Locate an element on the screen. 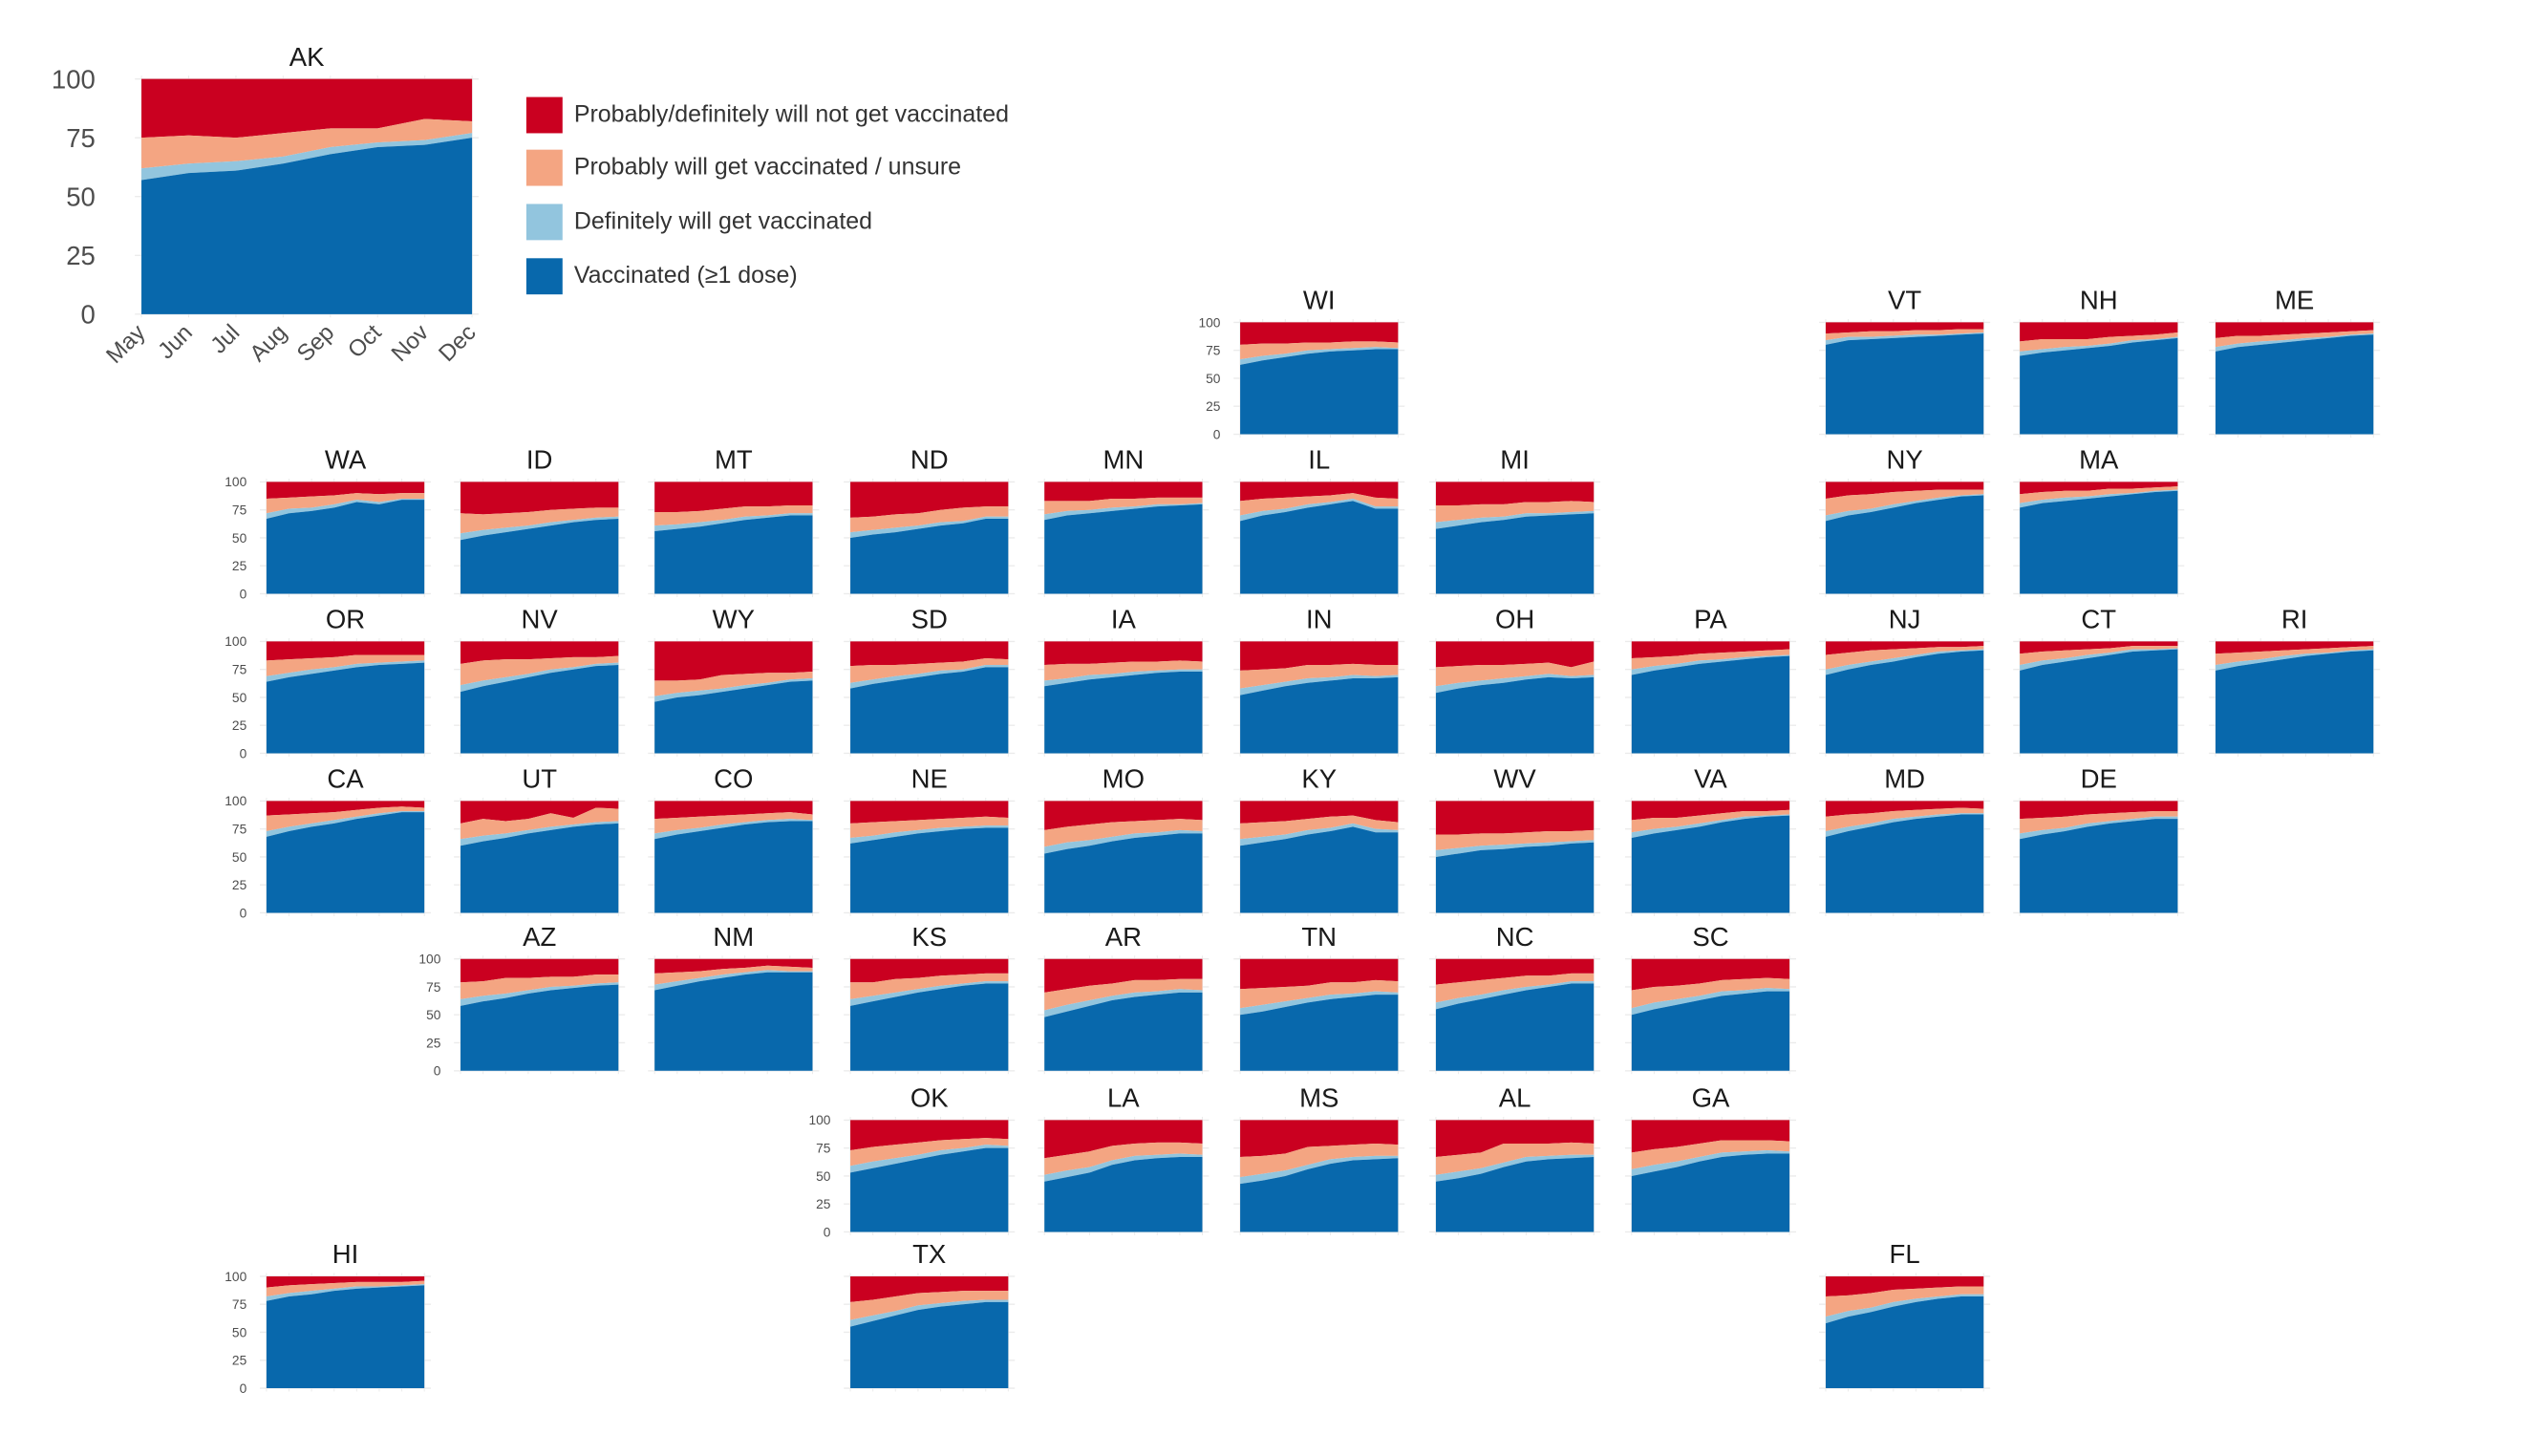  y-tick-label-WA-50: 50 is located at coordinates (239, 538).